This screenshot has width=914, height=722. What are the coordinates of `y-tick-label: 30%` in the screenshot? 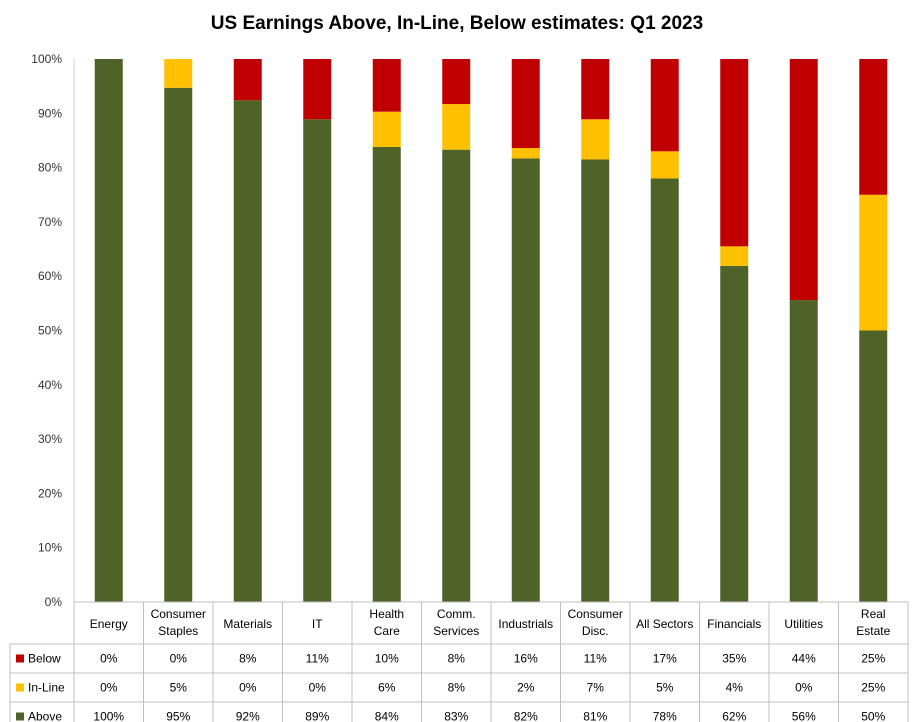 It's located at (50, 439).